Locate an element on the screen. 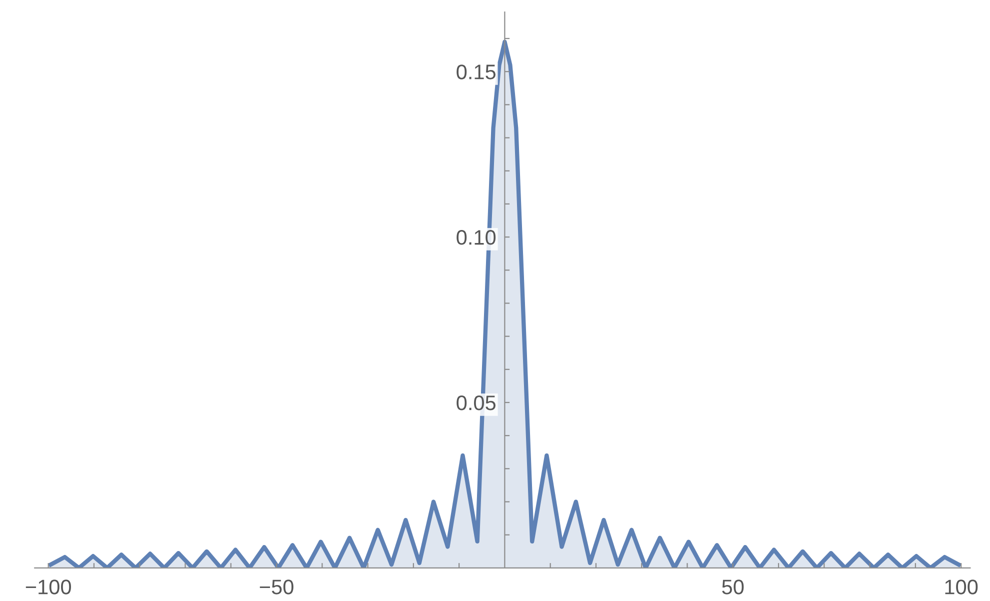 The height and width of the screenshot is (601, 990). y-tick-label: 0.10 is located at coordinates (476, 237).